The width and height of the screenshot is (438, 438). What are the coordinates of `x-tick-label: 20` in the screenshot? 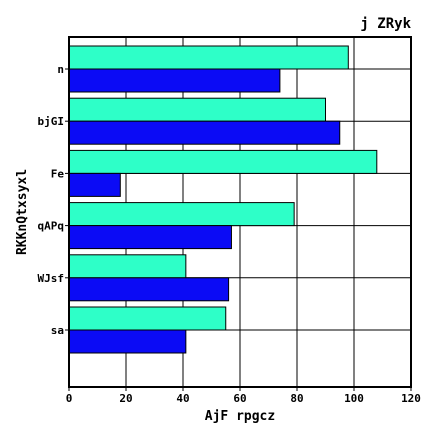 It's located at (125, 398).